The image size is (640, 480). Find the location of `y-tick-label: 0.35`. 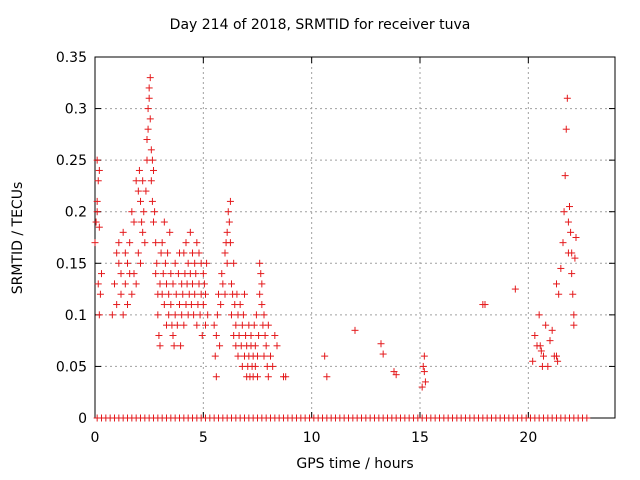

y-tick-label: 0.35 is located at coordinates (71, 58).